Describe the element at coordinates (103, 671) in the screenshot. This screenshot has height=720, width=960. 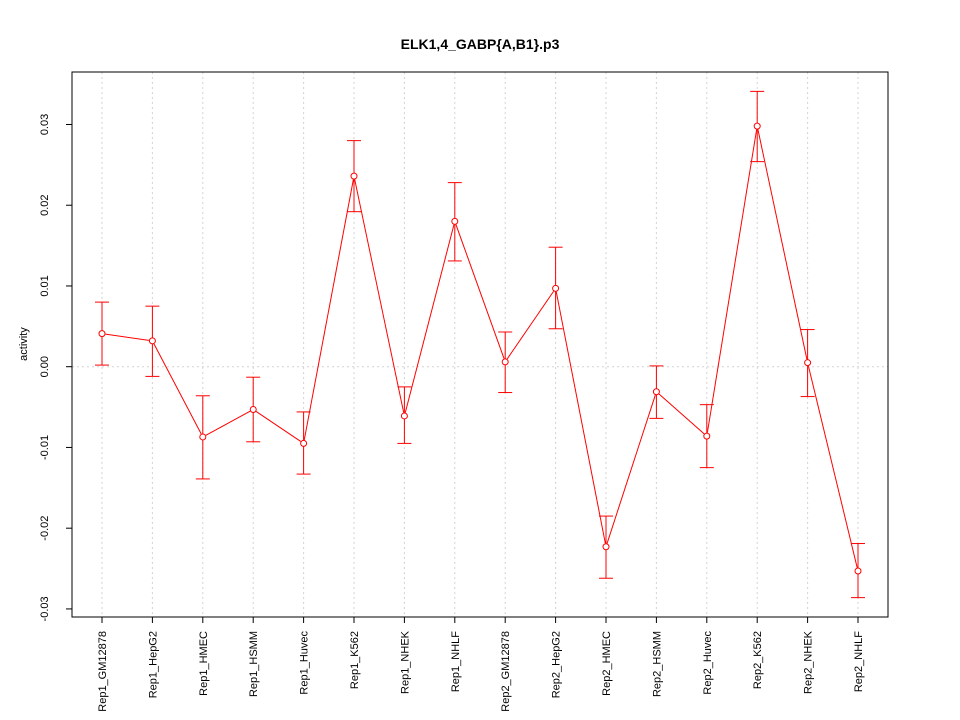
I see `x-tick-label: Rep1_GM12878` at that location.